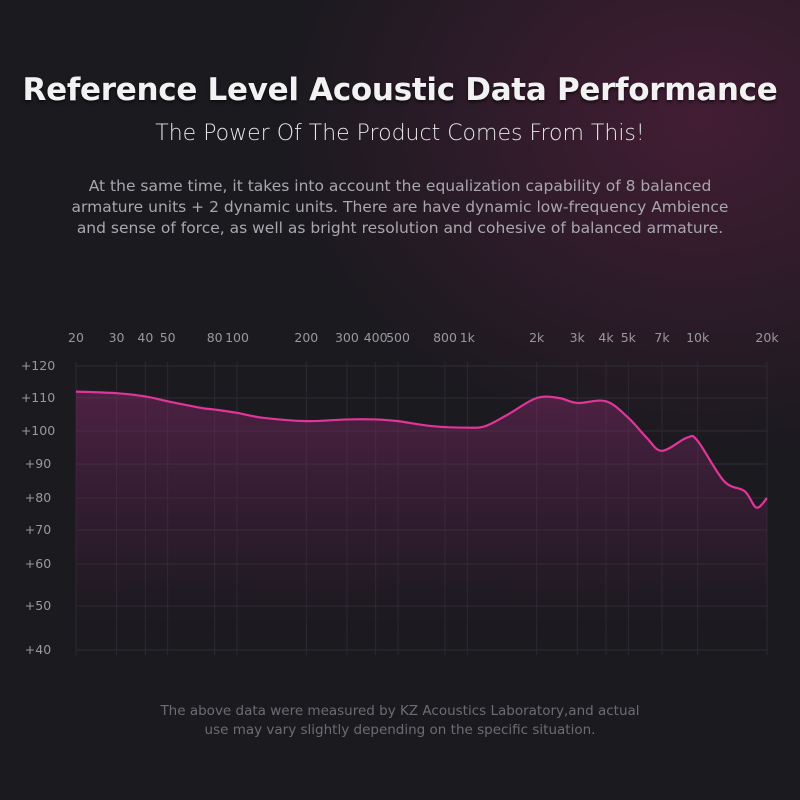 The image size is (800, 800). What do you see at coordinates (306, 337) in the screenshot?
I see `x-tick-label: 200` at bounding box center [306, 337].